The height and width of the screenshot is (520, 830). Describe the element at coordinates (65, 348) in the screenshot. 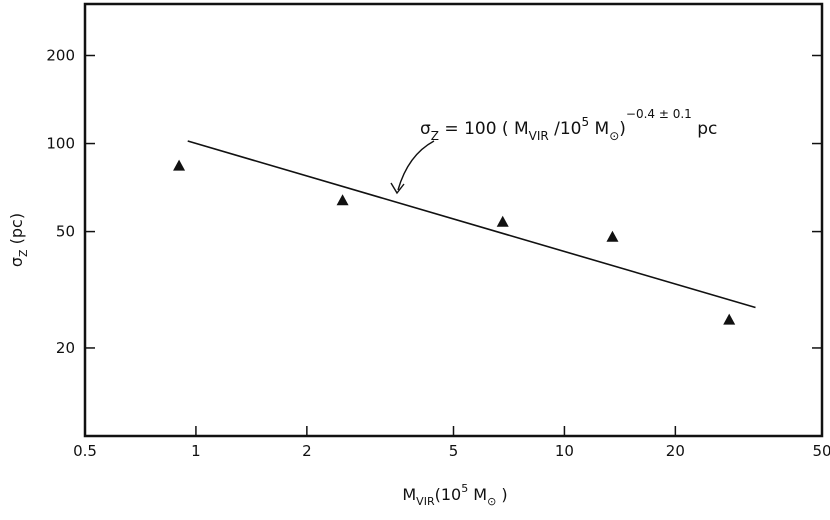

I see `y-tick-label: 20` at that location.